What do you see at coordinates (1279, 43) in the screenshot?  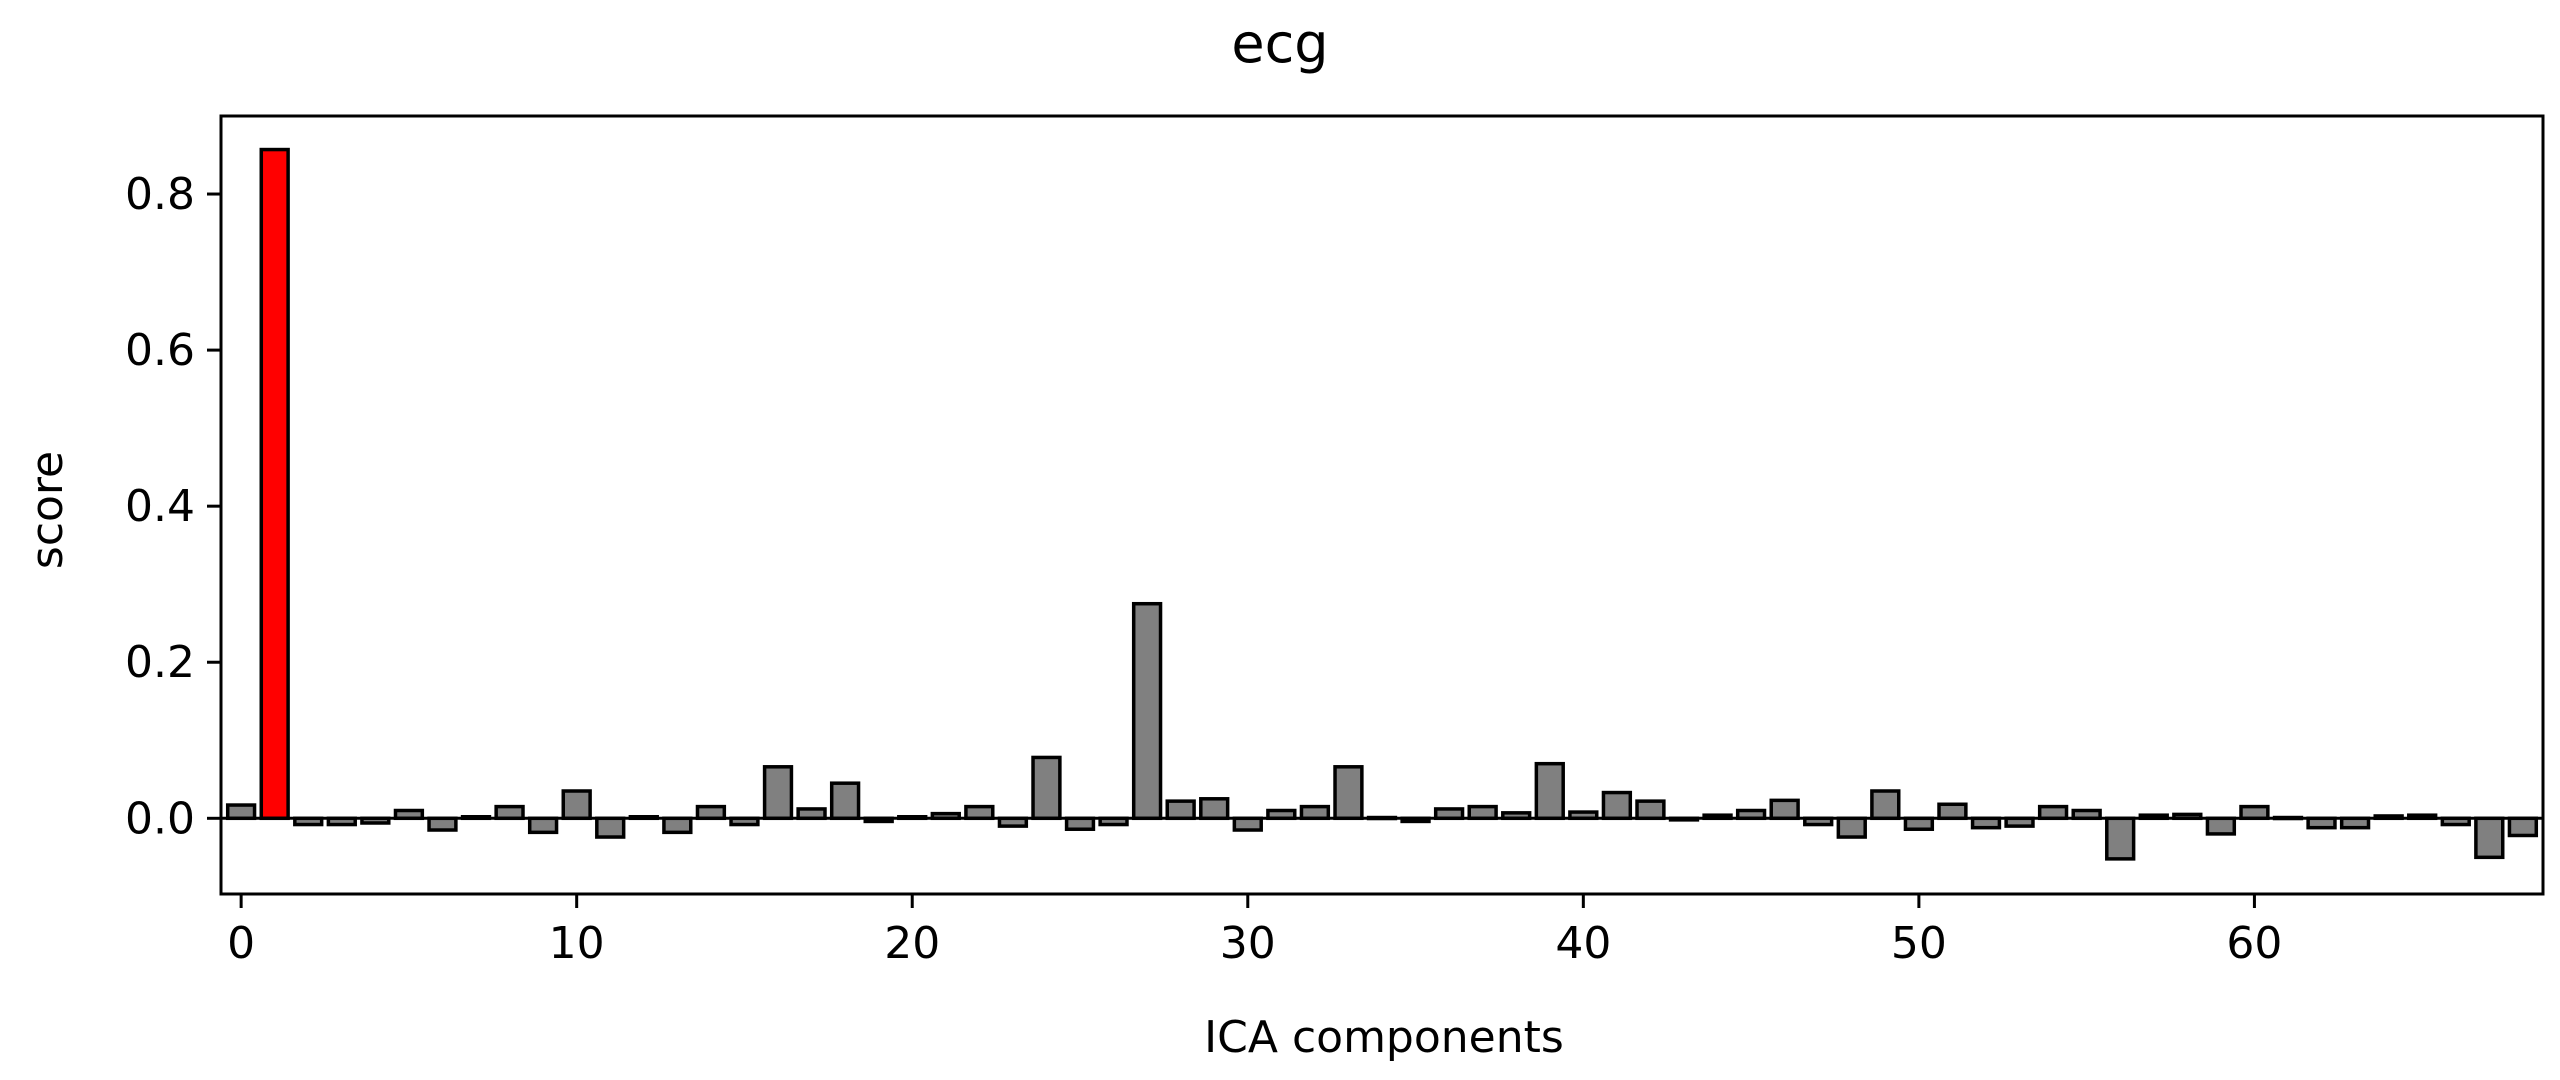 I see `chart-title: ecg` at bounding box center [1279, 43].